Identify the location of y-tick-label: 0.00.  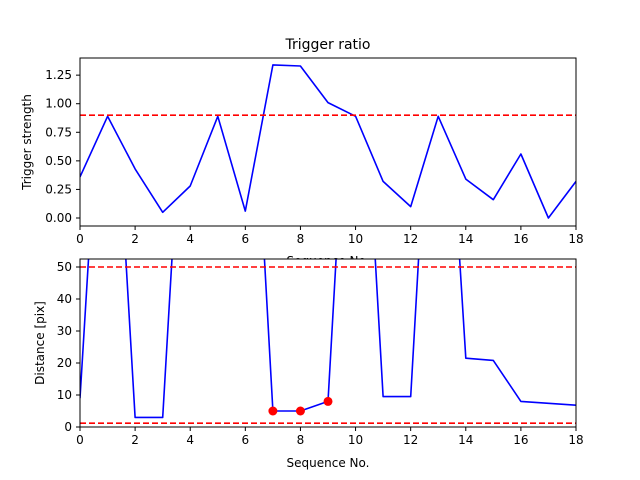
(58, 218).